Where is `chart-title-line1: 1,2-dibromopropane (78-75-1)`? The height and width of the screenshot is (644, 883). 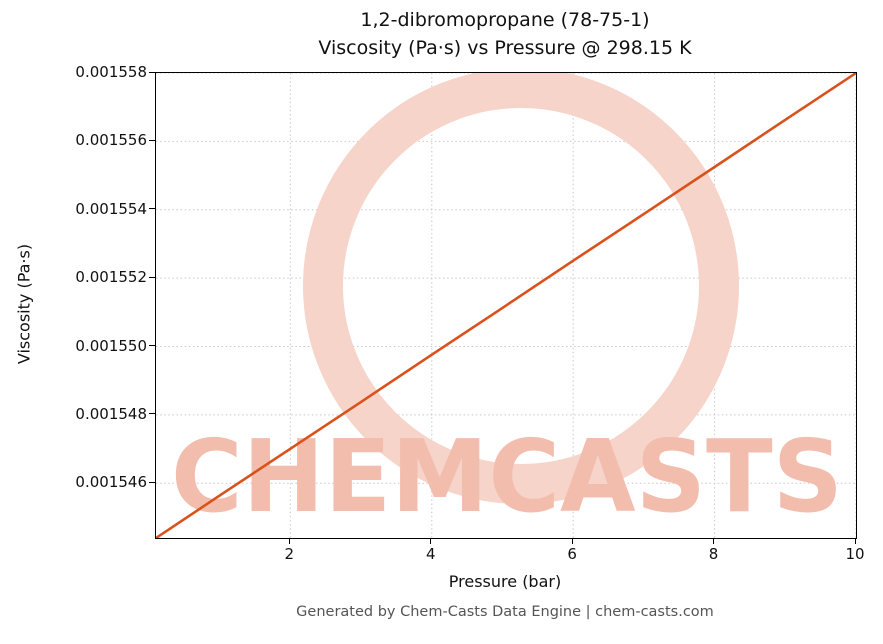
chart-title-line1: 1,2-dibromopropane (78-75-1) is located at coordinates (505, 20).